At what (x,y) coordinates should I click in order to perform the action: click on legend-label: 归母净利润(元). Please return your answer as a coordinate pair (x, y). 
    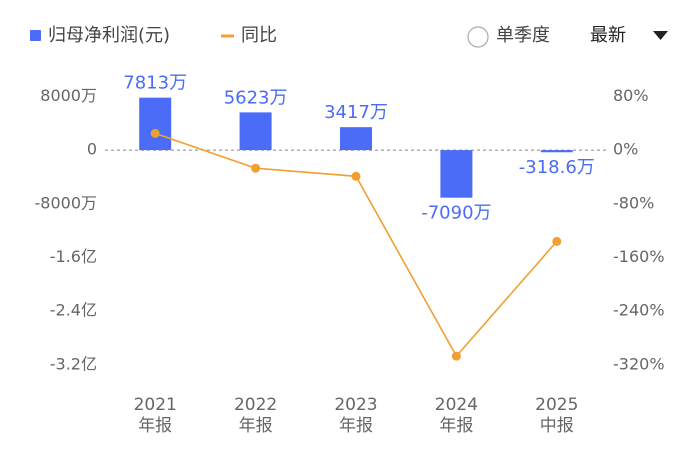
    Looking at the image, I should click on (109, 35).